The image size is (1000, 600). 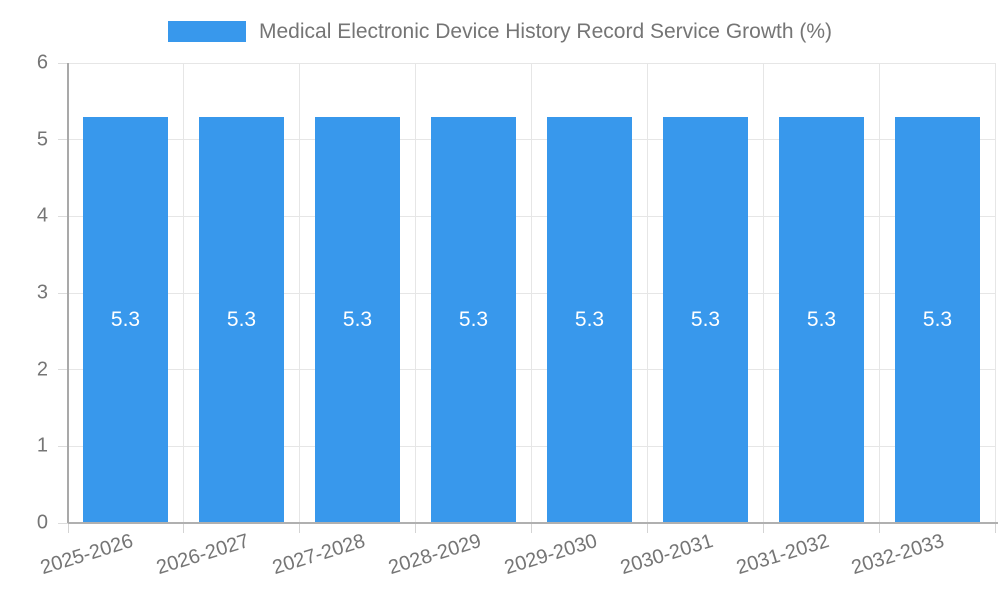 I want to click on x-axis-label: 2032-2033, so click(x=898, y=555).